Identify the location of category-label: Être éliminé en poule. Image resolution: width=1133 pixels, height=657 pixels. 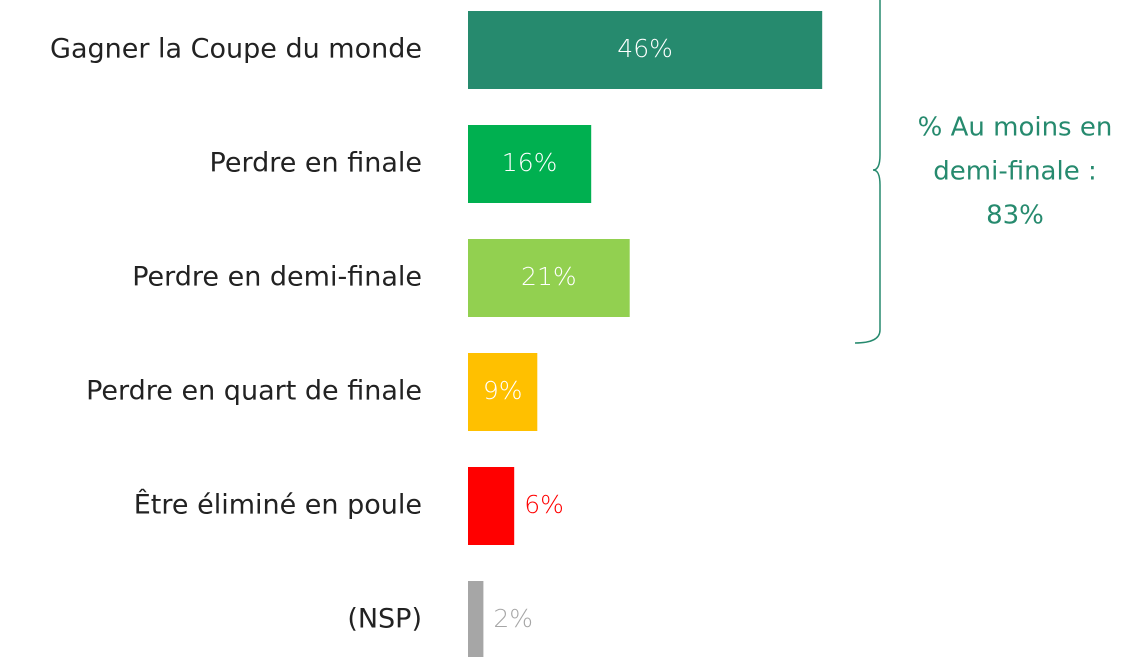
(278, 505).